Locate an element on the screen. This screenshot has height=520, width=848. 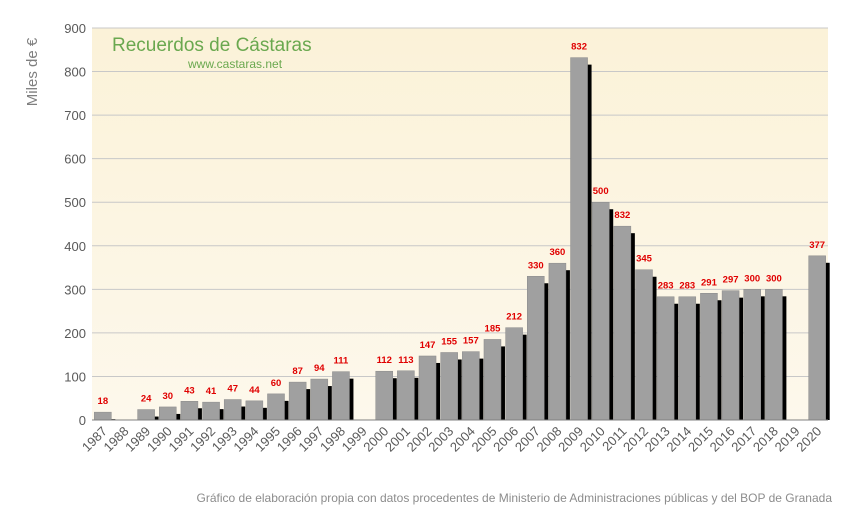
y-tick-label: 600 is located at coordinates (75, 159).